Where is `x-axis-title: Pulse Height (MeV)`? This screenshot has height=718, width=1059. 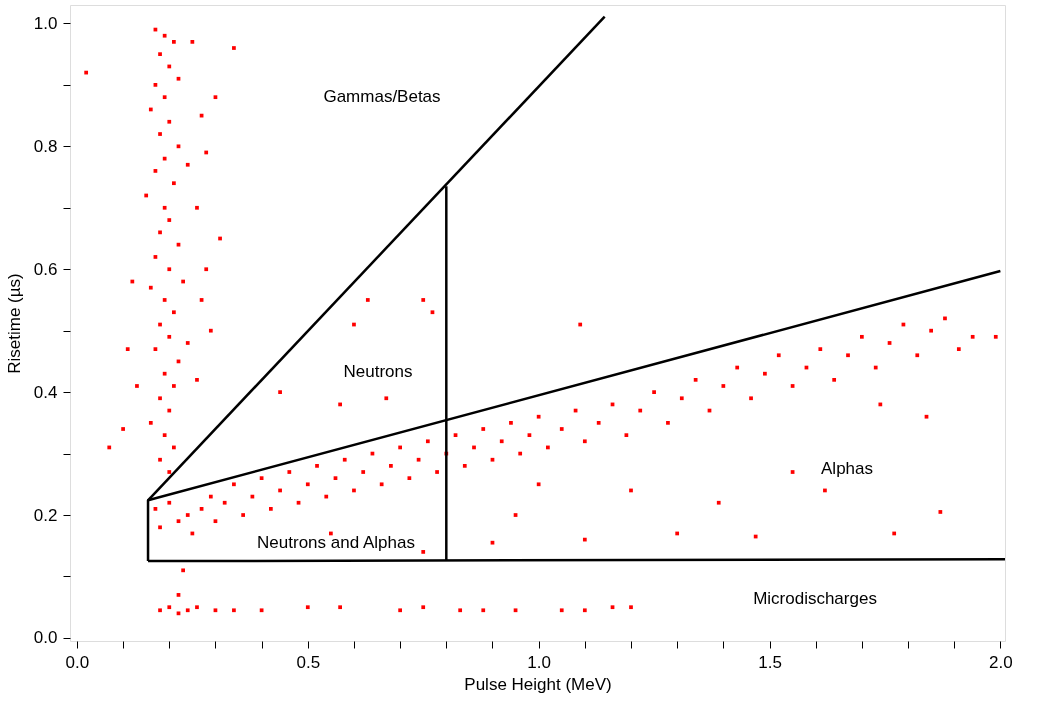 x-axis-title: Pulse Height (MeV) is located at coordinates (538, 684).